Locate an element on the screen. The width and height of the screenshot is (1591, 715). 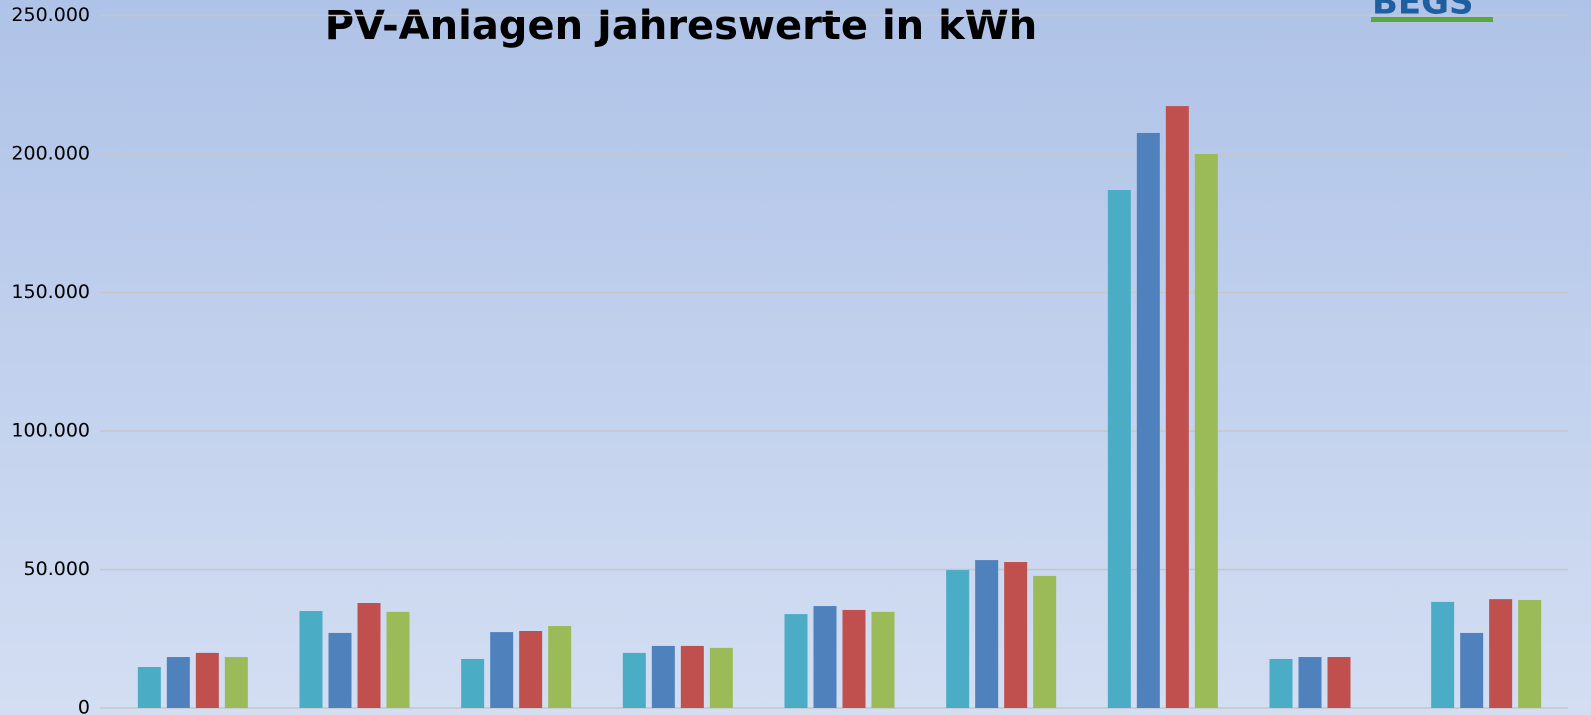
chart-title: PV-Anlagen Jahreswerte in kWh is located at coordinates (681, 26).